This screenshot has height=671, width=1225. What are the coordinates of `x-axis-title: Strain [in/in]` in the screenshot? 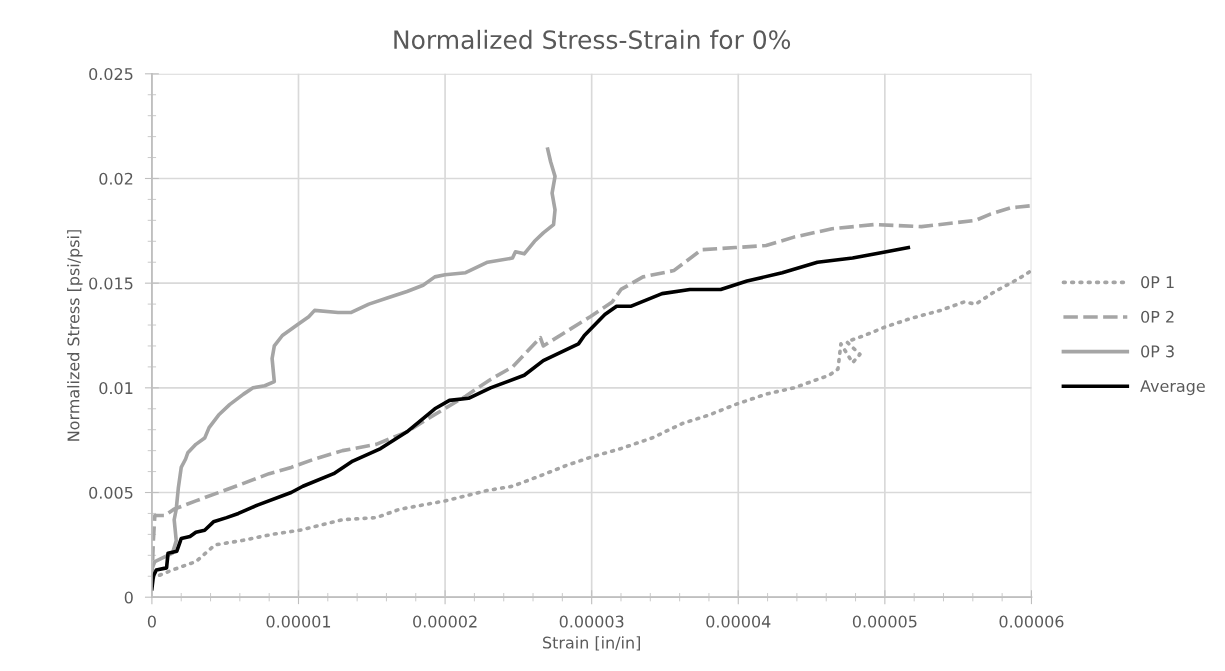 It's located at (591, 643).